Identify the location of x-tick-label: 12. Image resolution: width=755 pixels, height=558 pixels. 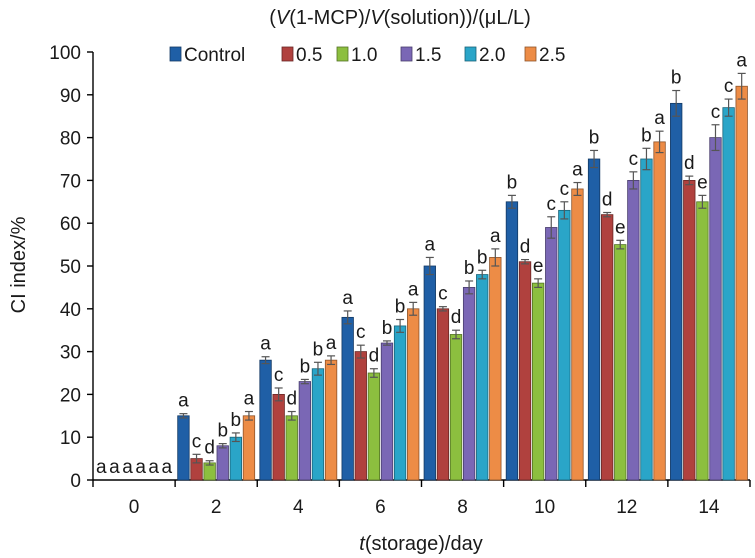
(626, 507).